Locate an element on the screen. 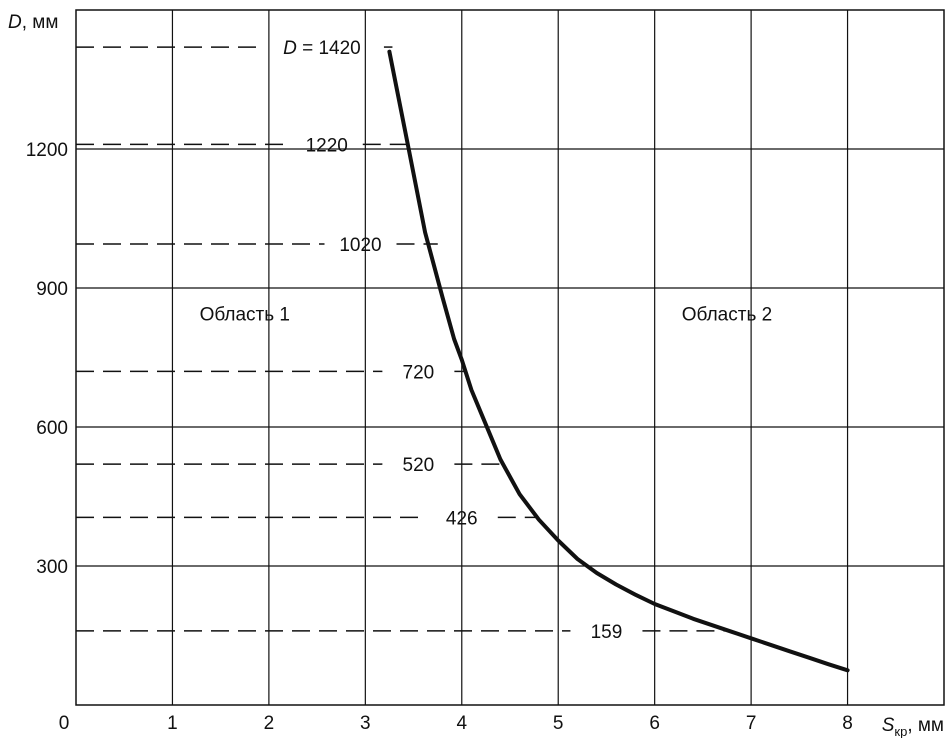 This screenshot has width=952, height=738. region-label-2: Область 2 is located at coordinates (727, 314).